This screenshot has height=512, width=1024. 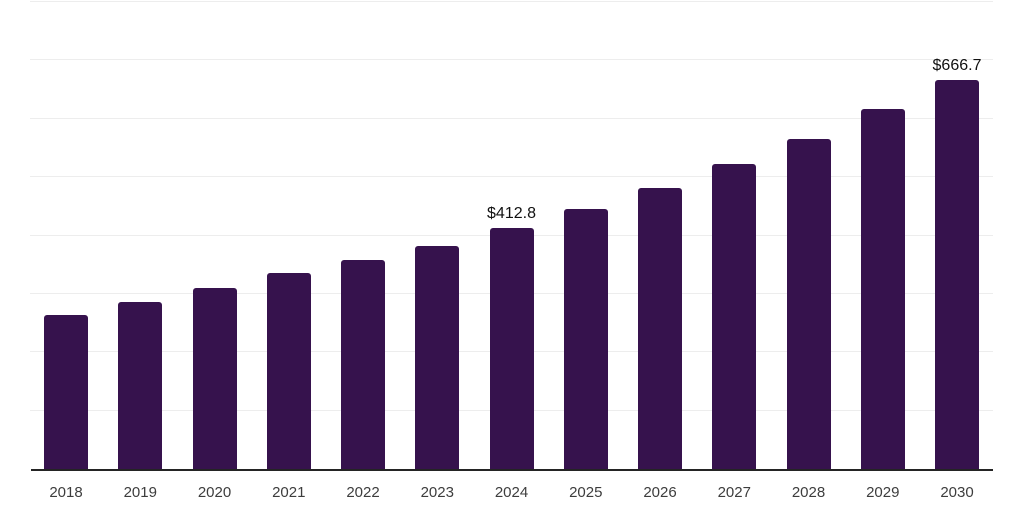 I want to click on x-tick-label-2019: 2019, so click(x=140, y=492).